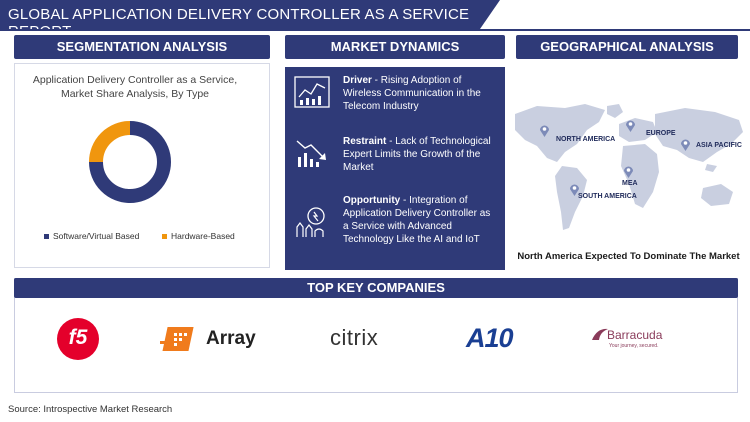 This screenshot has width=750, height=422. What do you see at coordinates (135, 94) in the screenshot?
I see `segmentation-subtitle-line2: Market Share Analysis, By Type` at bounding box center [135, 94].